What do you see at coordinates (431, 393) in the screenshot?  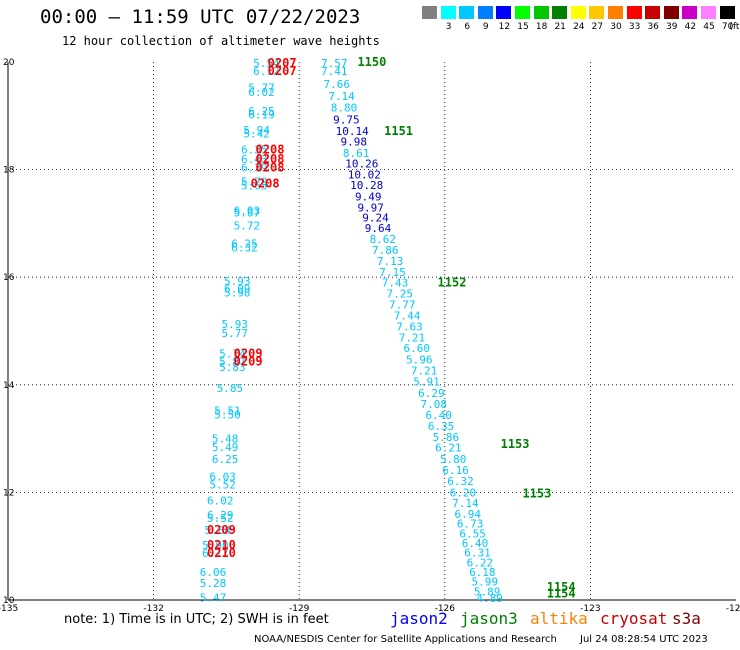 I see `wave-height-label: 6.29` at bounding box center [431, 393].